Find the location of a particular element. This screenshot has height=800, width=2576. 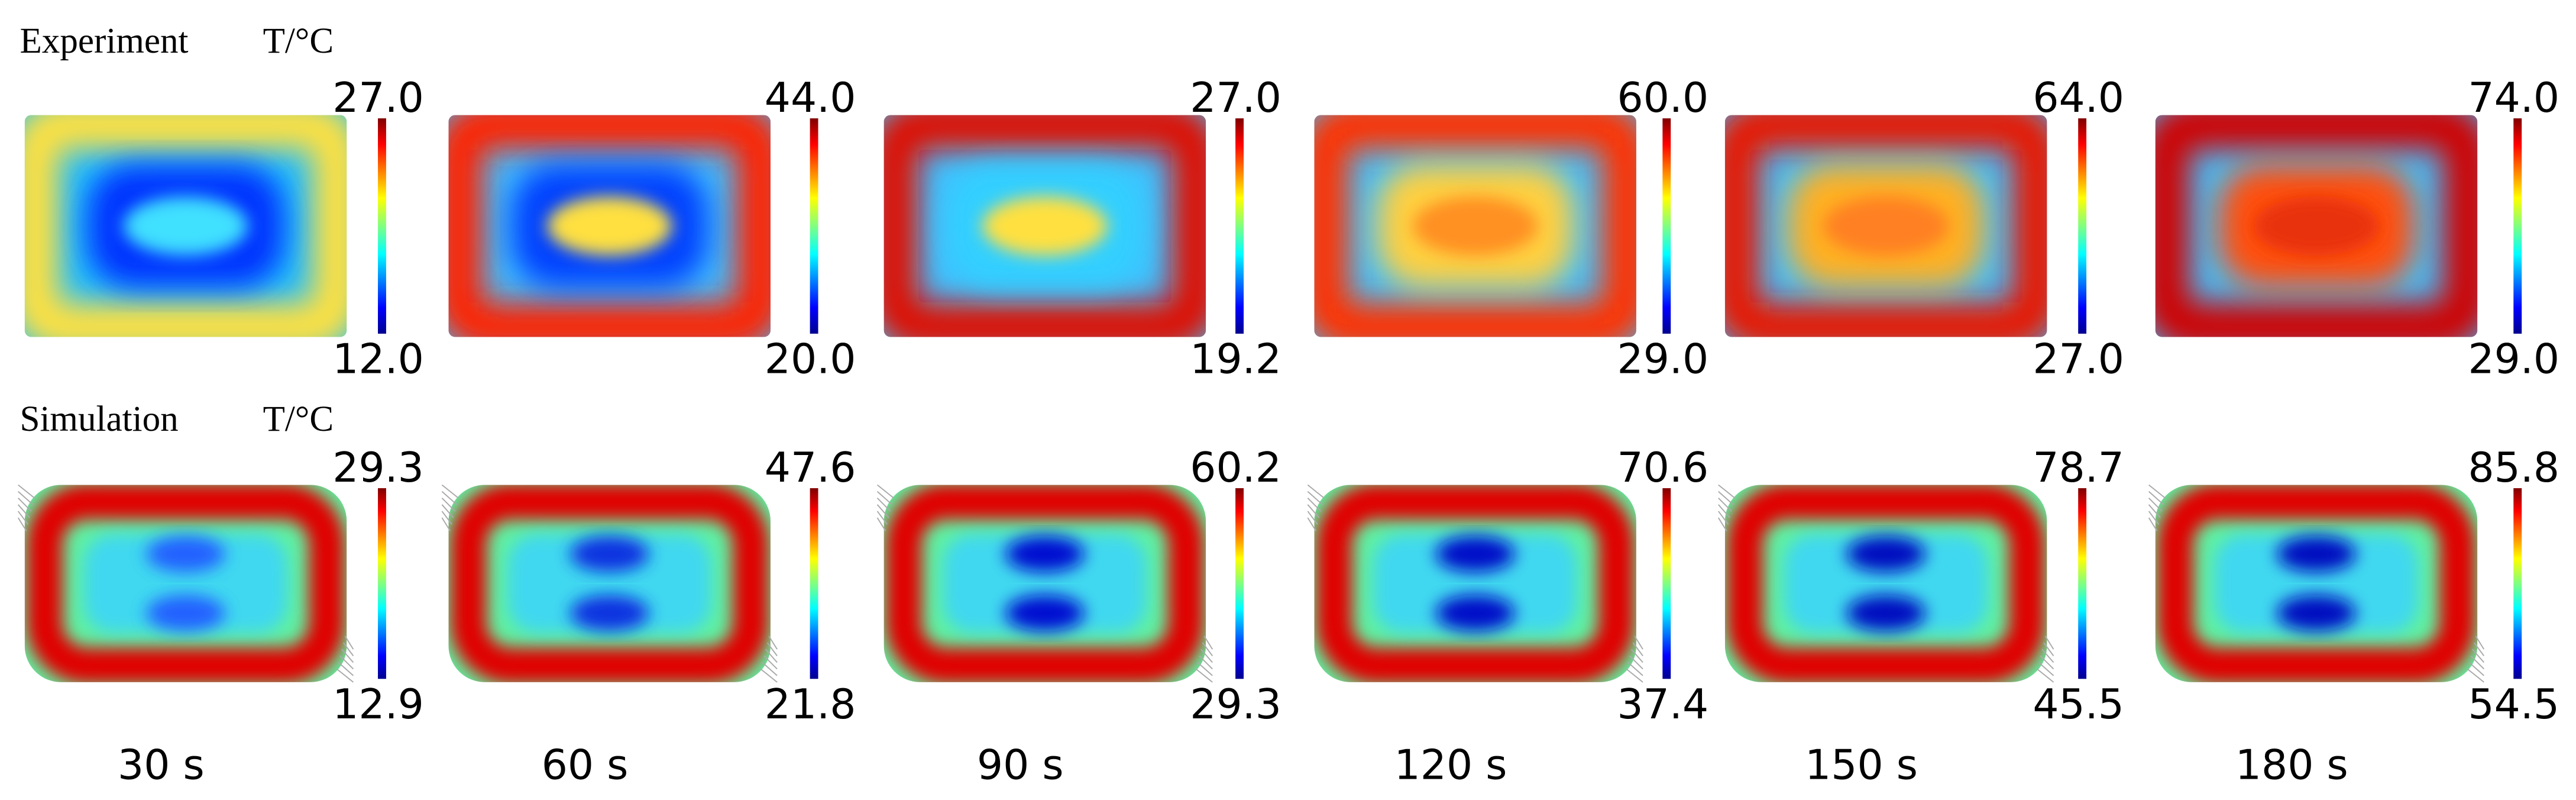

colorbar-min: 54.5 is located at coordinates (2513, 704).